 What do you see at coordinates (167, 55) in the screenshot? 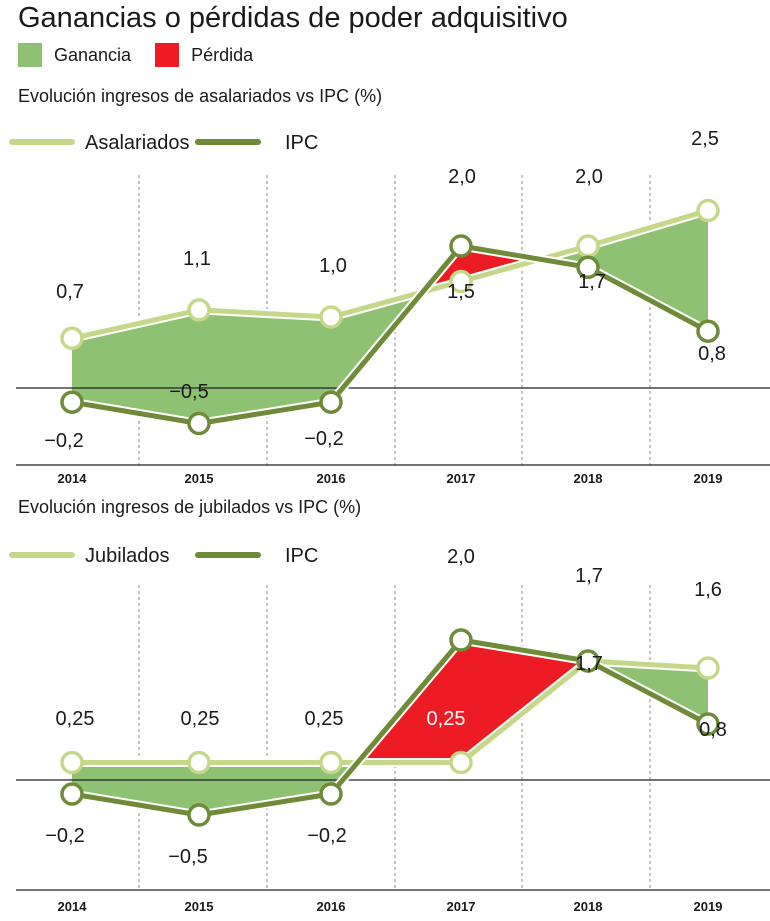
I see `legend-swatch-perdida` at bounding box center [167, 55].